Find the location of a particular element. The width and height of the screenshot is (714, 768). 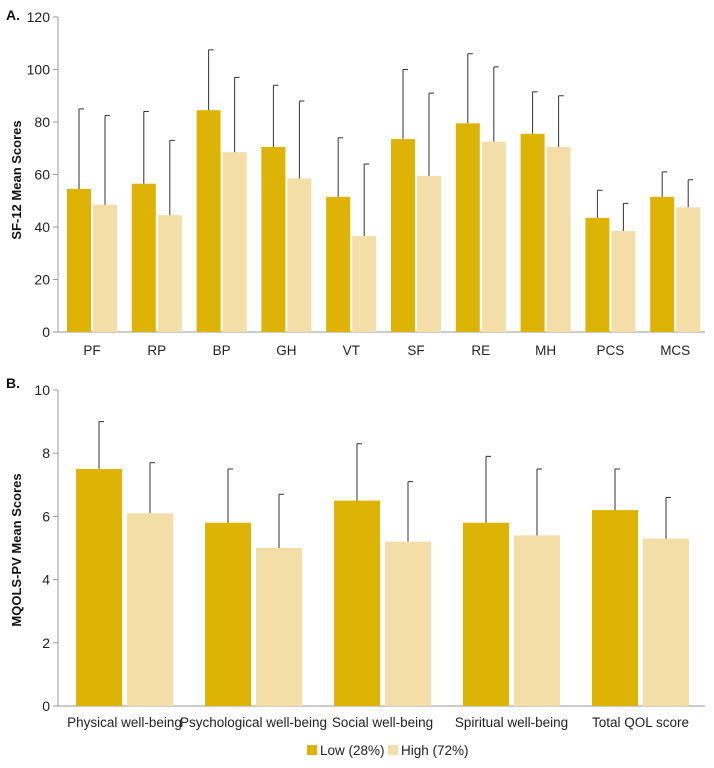

x-category-label: SF is located at coordinates (415, 350).